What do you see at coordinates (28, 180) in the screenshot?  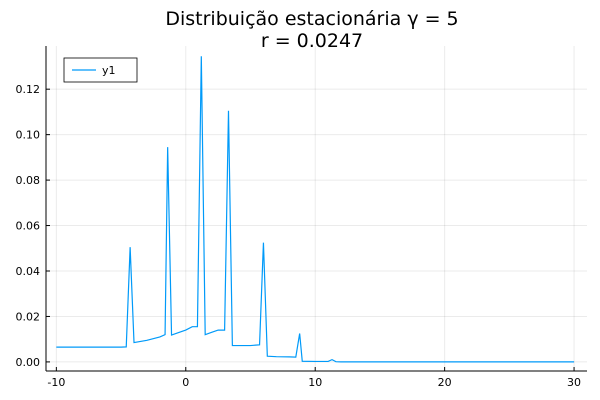 I see `y-tick-label: 0.08` at bounding box center [28, 180].